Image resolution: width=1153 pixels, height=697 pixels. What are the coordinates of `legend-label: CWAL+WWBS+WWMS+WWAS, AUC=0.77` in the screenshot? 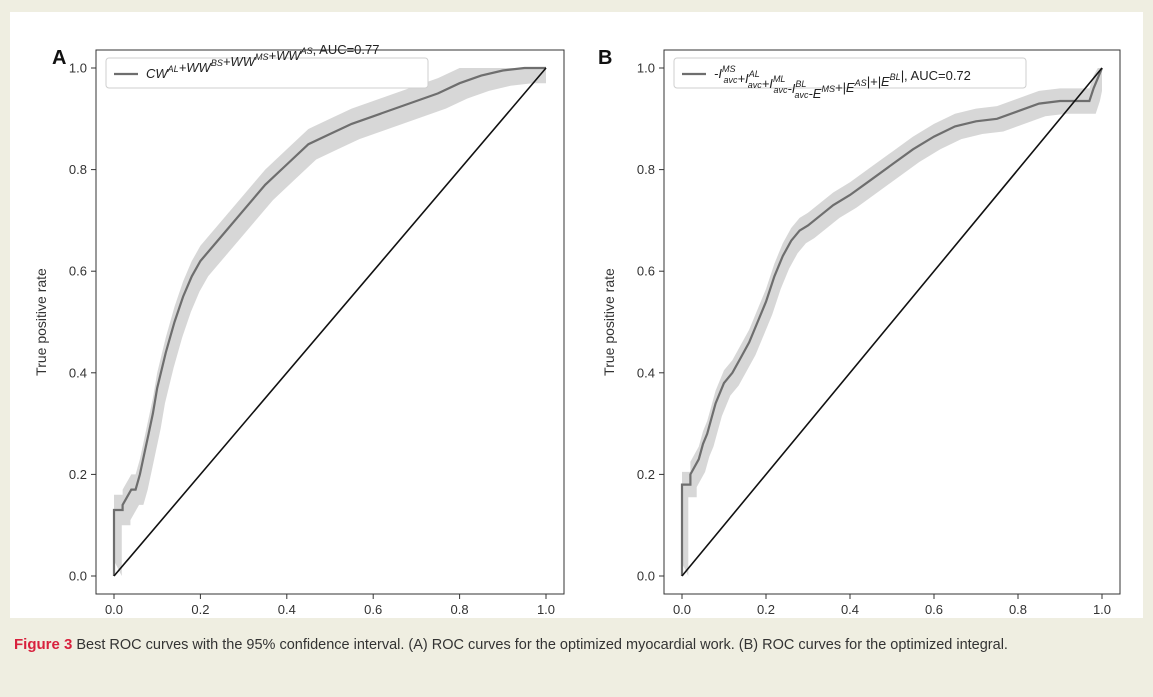 It's located at (263, 61).